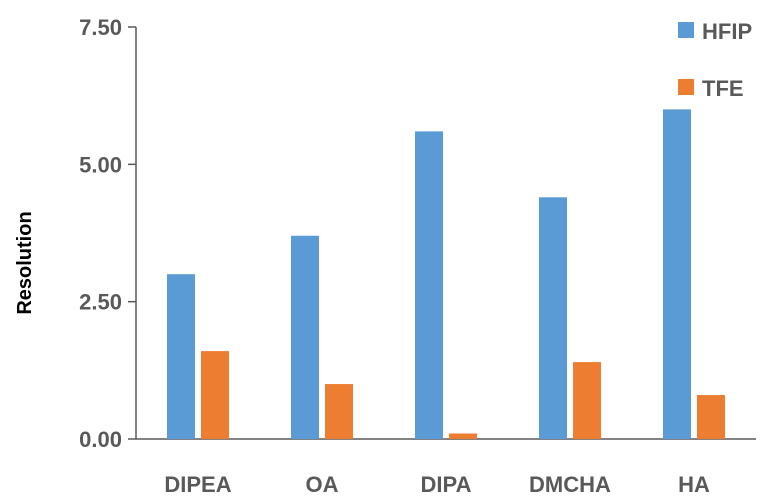 Image resolution: width=768 pixels, height=504 pixels. I want to click on bar-hfip-oa, so click(305, 337).